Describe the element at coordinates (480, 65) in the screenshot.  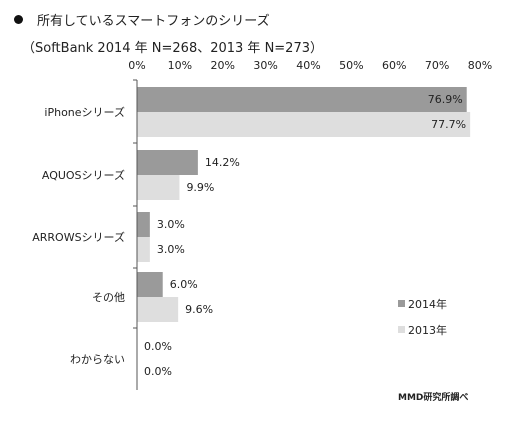
I see `x-tick-label: 80%` at that location.